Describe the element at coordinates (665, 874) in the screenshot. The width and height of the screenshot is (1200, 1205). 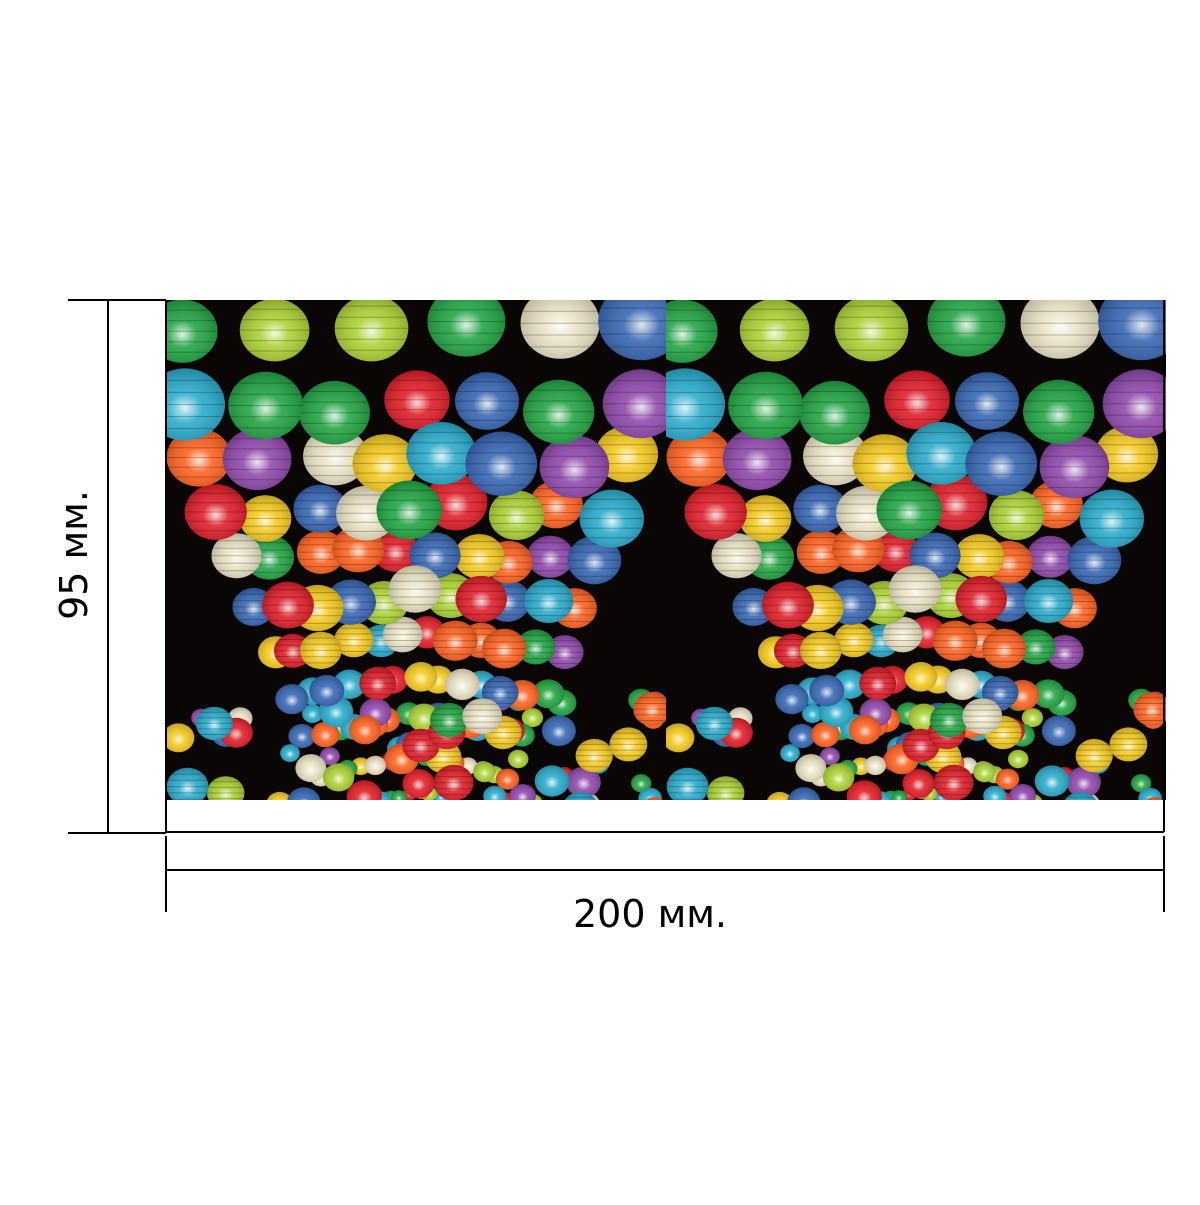
I see `width-dimension-lines` at that location.